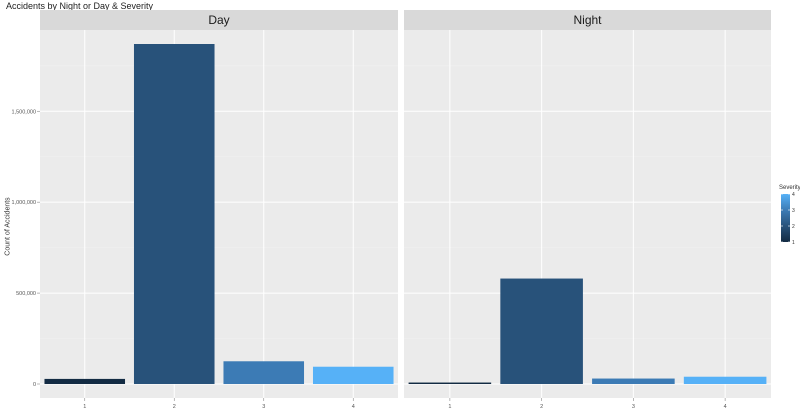 This screenshot has height=418, width=800. What do you see at coordinates (24, 203) in the screenshot?
I see `y-tick-label: 1,000,000` at bounding box center [24, 203].